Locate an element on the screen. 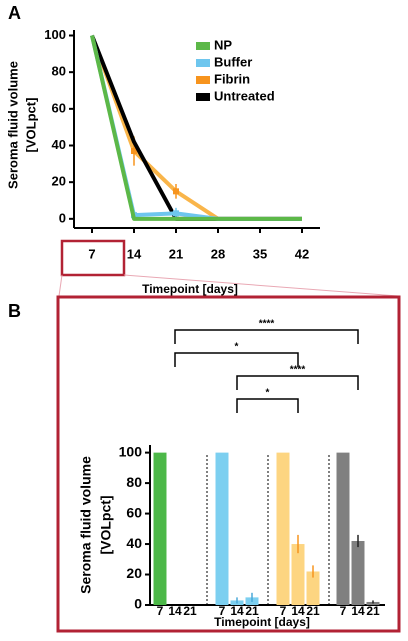 The width and height of the screenshot is (408, 641). legend-label: NP is located at coordinates (223, 44).